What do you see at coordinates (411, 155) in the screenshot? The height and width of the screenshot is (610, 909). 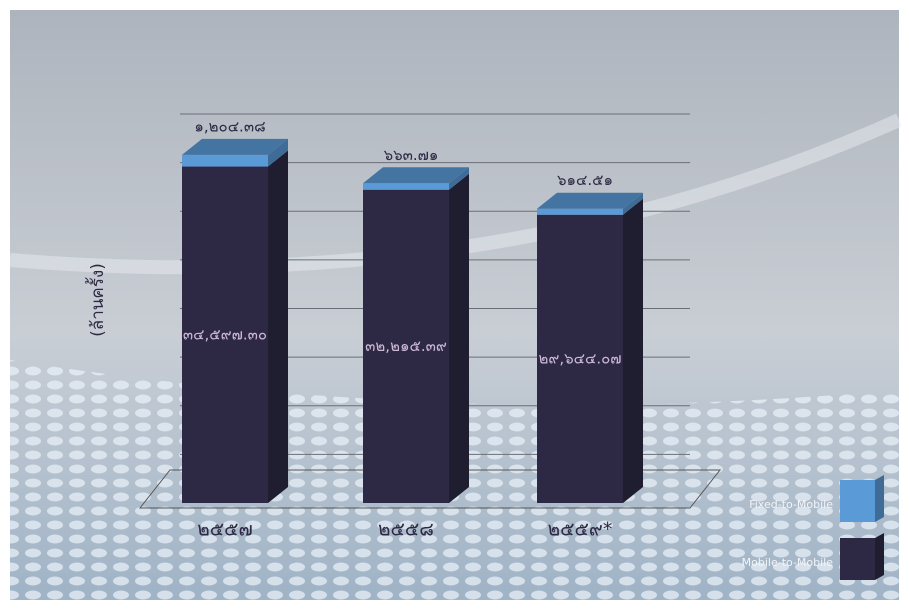 I see `value-label: ๖๖๓.๗๑` at bounding box center [411, 155].